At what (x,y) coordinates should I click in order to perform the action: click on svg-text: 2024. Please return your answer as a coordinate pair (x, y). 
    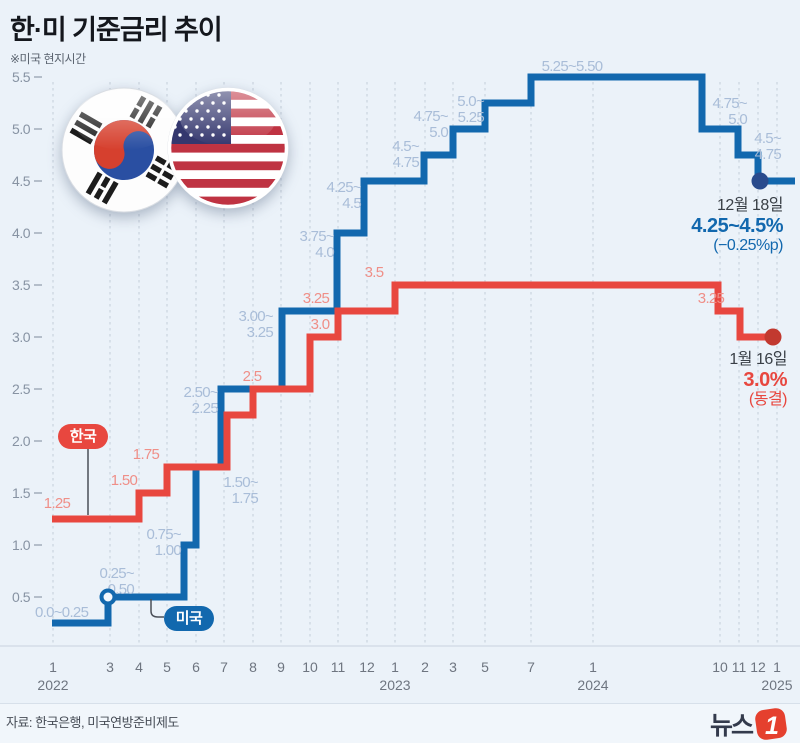
    Looking at the image, I should click on (592, 685).